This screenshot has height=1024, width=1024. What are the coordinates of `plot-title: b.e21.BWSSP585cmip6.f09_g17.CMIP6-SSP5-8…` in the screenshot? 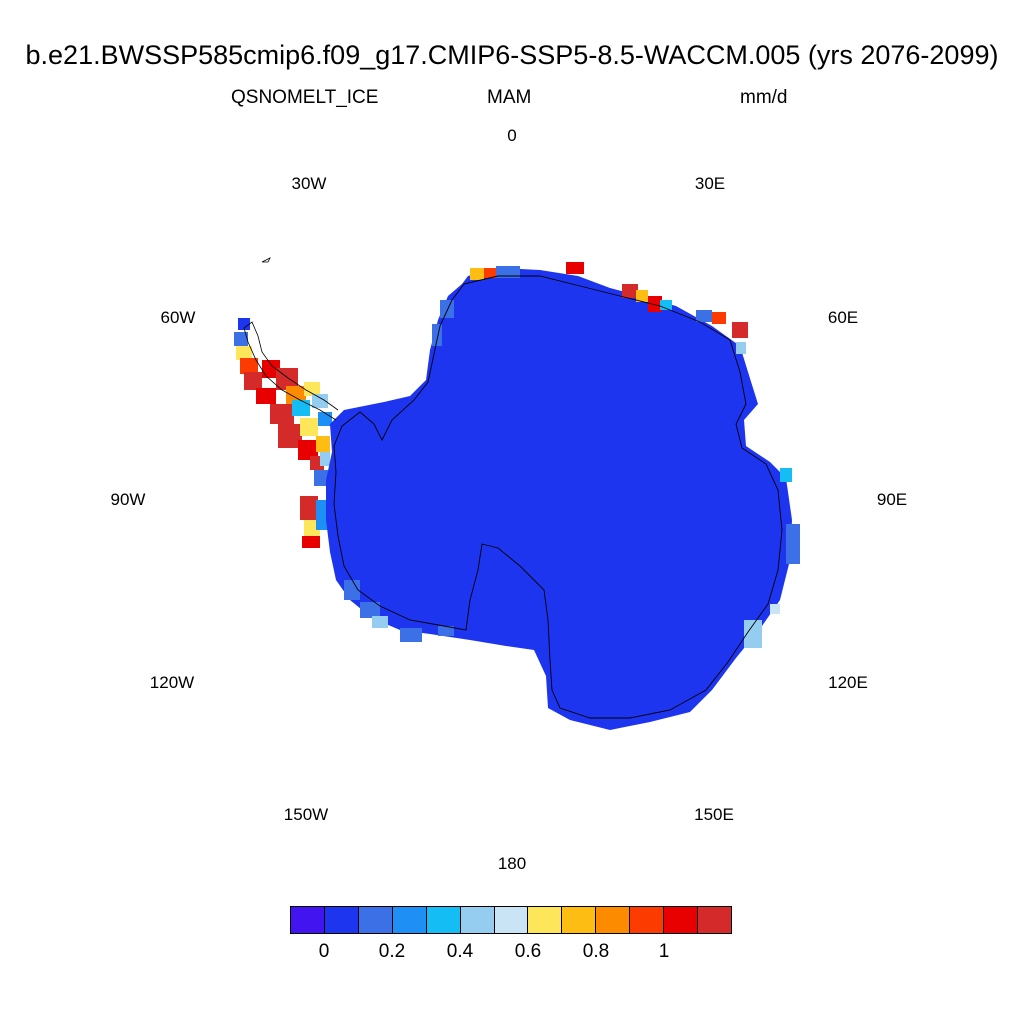 It's located at (512, 55).